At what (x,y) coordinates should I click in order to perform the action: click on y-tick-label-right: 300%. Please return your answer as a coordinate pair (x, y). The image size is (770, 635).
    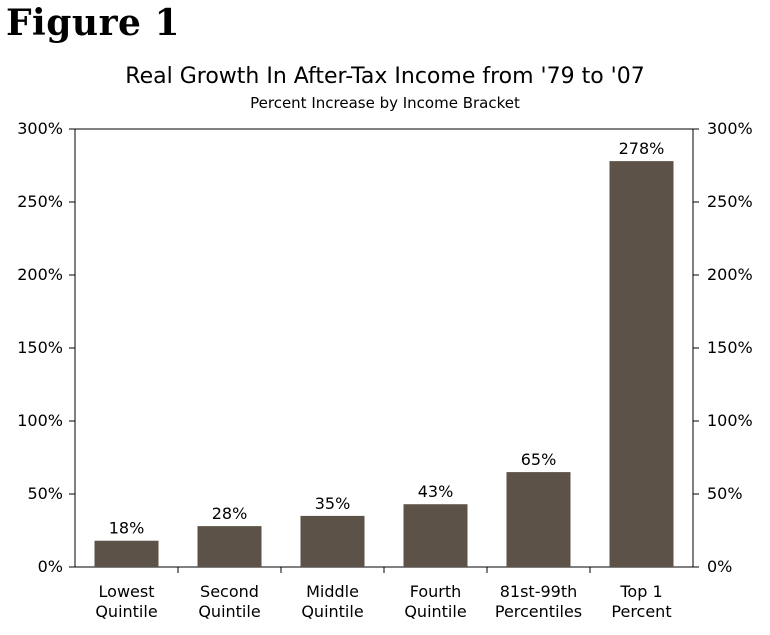
    Looking at the image, I should click on (730, 128).